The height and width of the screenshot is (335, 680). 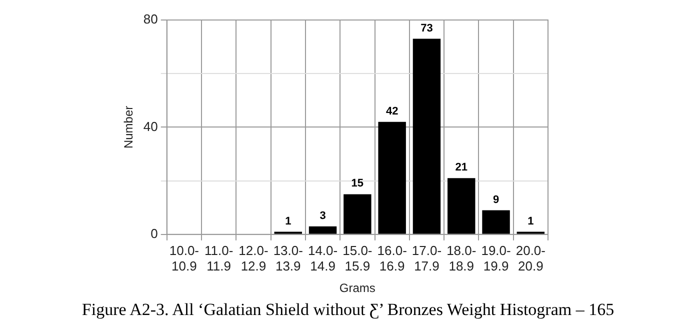 What do you see at coordinates (348, 310) in the screenshot?
I see `text: Figure A2-3. All ‘Galatian Shield without Ƹ’ Bronzes Weight Histogram – 165` at bounding box center [348, 310].